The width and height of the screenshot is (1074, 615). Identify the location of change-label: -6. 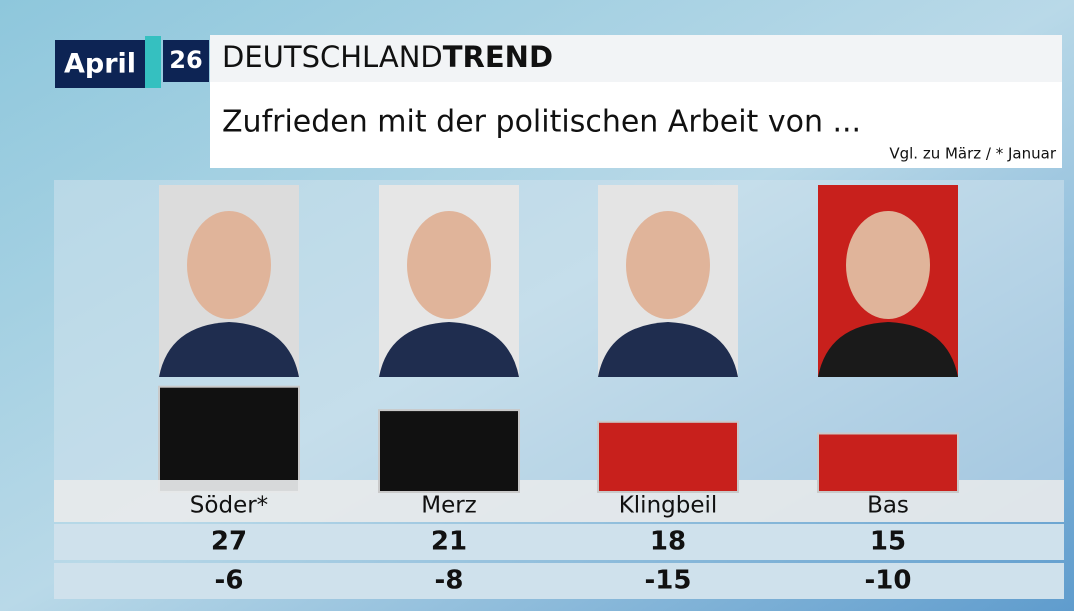
(229, 581).